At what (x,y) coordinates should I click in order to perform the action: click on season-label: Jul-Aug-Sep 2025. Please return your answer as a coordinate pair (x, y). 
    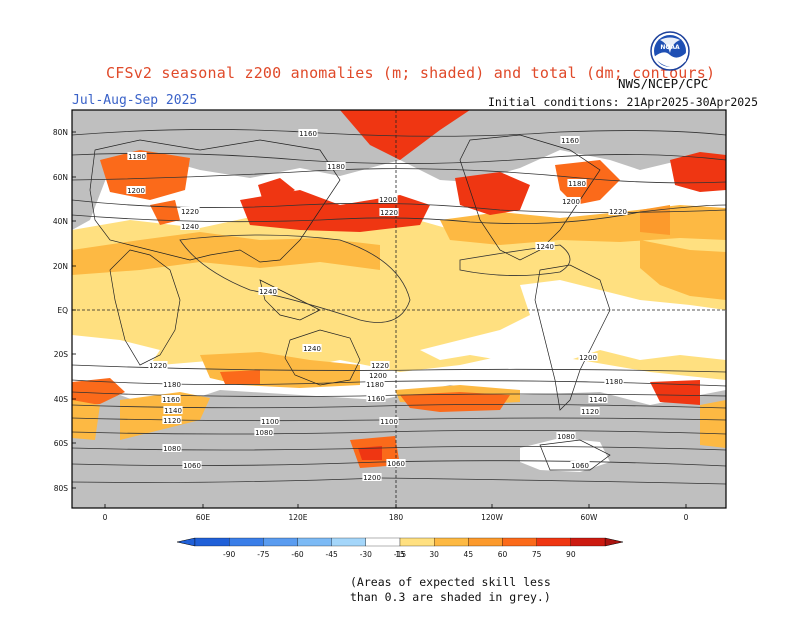
    Looking at the image, I should click on (135, 100).